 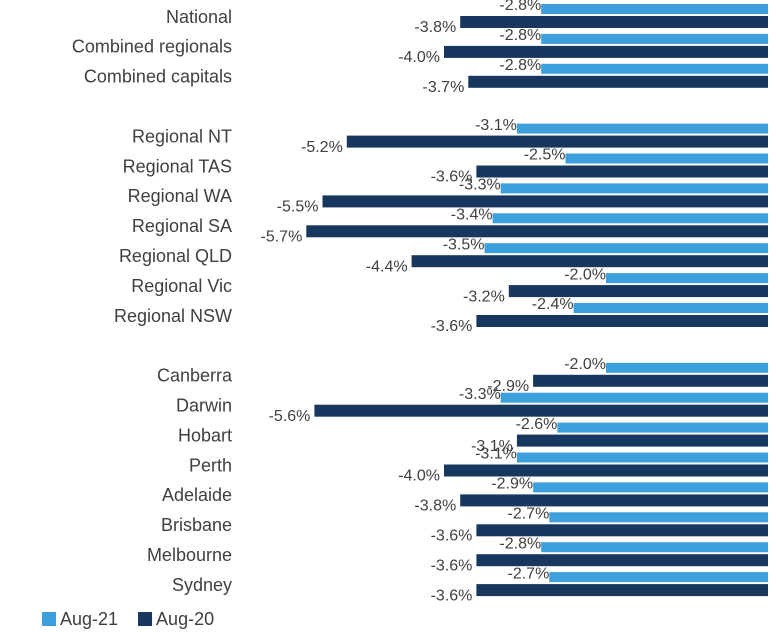 What do you see at coordinates (387, 266) in the screenshot?
I see `value-label: -4.4%` at bounding box center [387, 266].